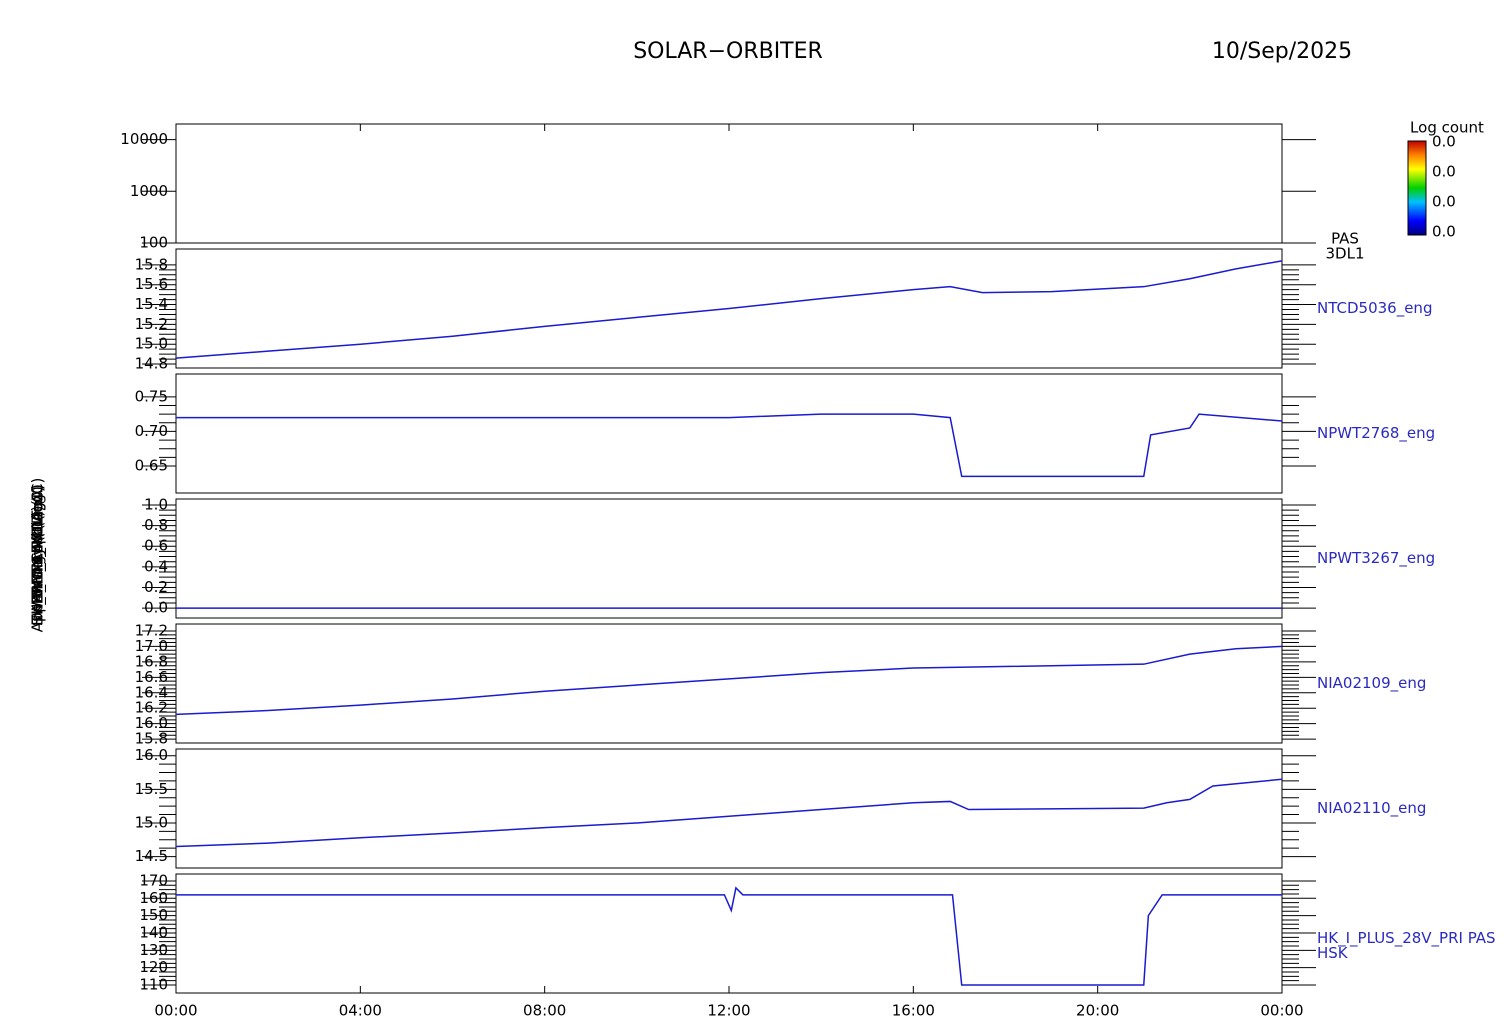  I want to click on panel-label: NTCD5036_eng, so click(1374, 308).